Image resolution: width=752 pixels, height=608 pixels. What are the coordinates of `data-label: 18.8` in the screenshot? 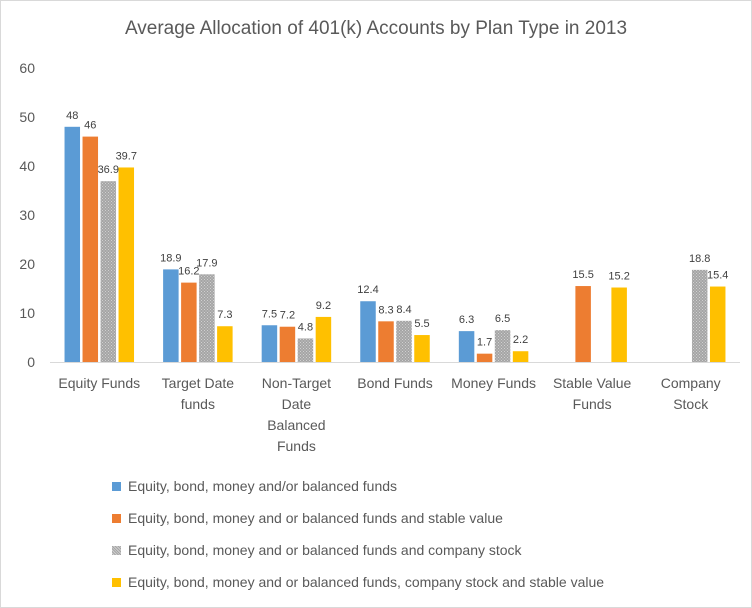 It's located at (699, 259).